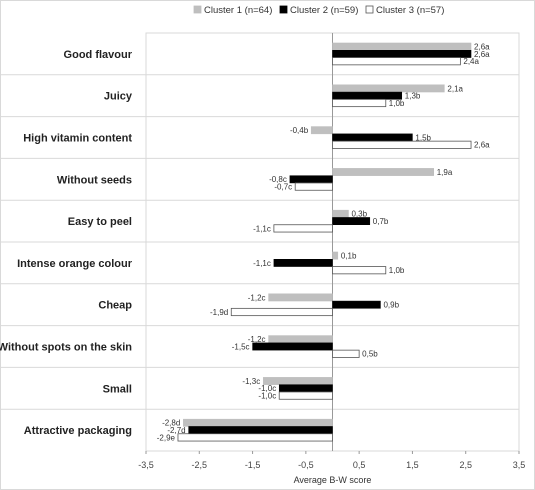 This screenshot has height=490, width=535. What do you see at coordinates (66, 348) in the screenshot?
I see `category-label: Without spots on the skin` at bounding box center [66, 348].